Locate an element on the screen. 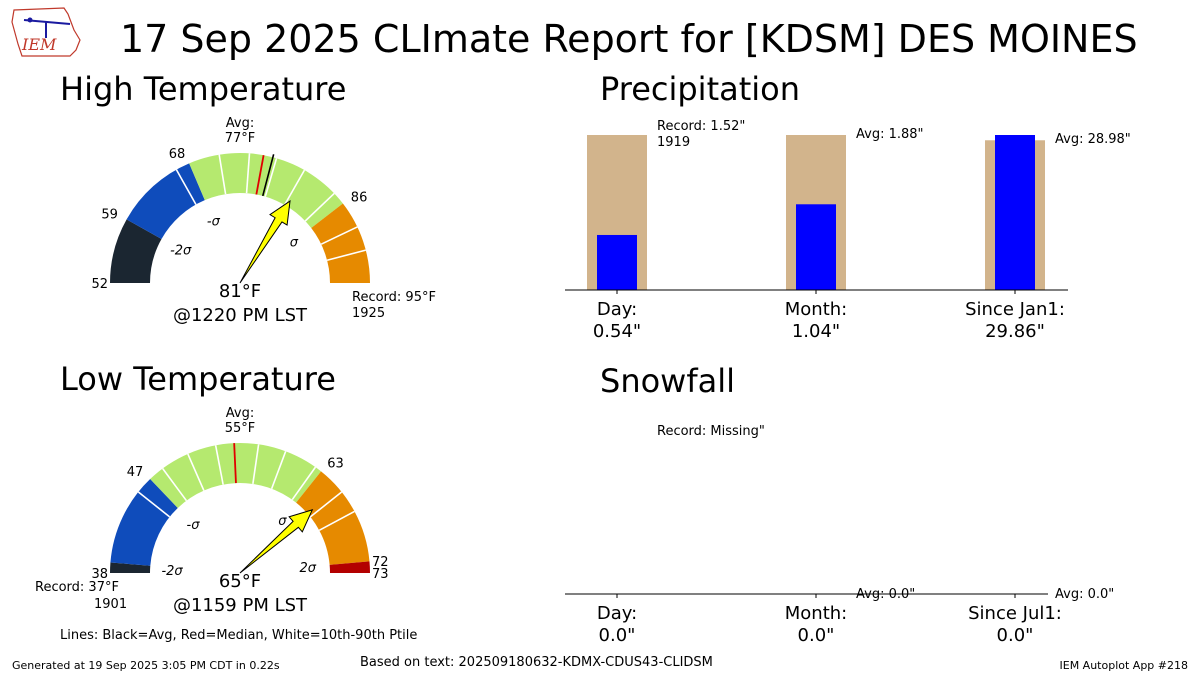 The width and height of the screenshot is (1200, 675). high-needle-arrow is located at coordinates (265, 242).